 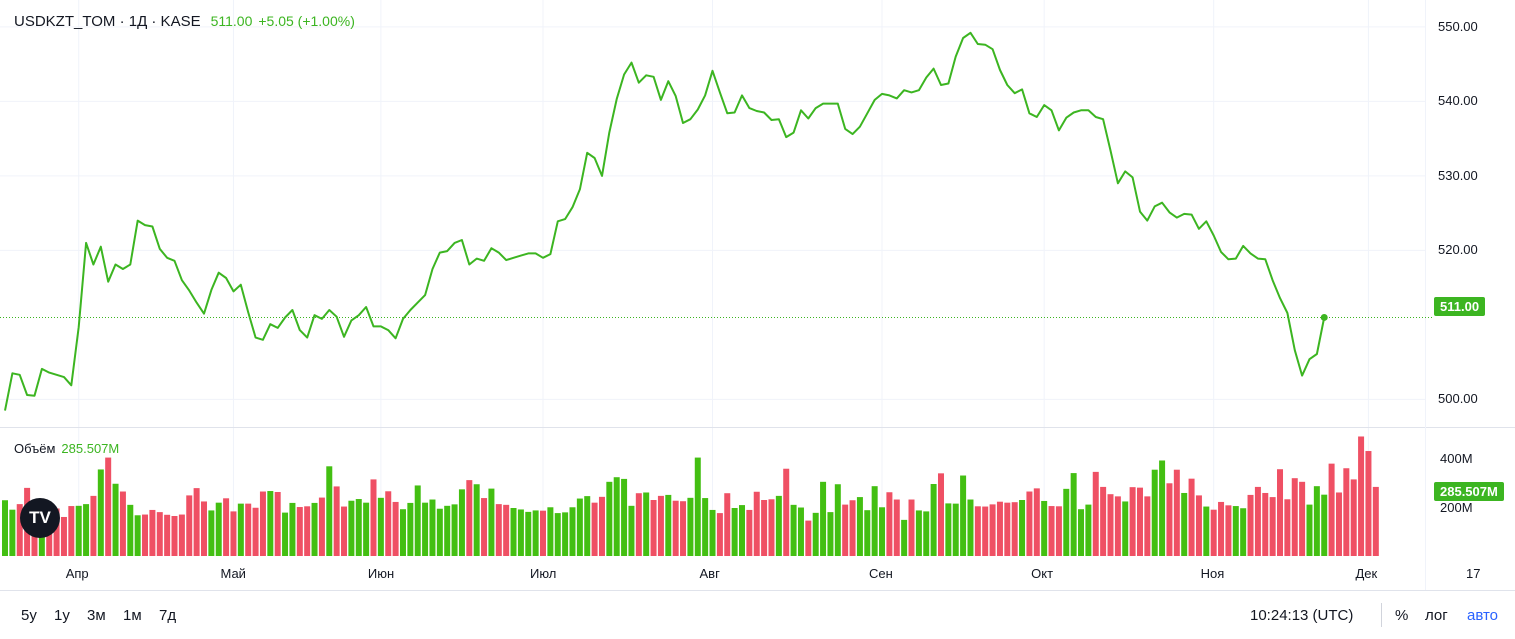 I want to click on range-button-1y: 1у, so click(x=62, y=615).